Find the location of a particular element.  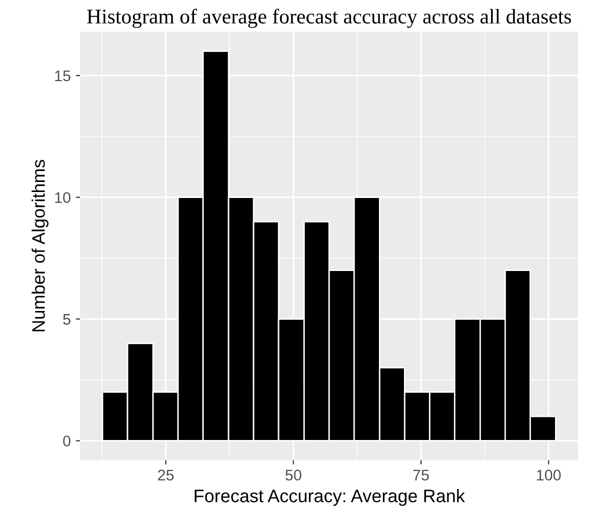

x-tick-label: 25 is located at coordinates (166, 475).